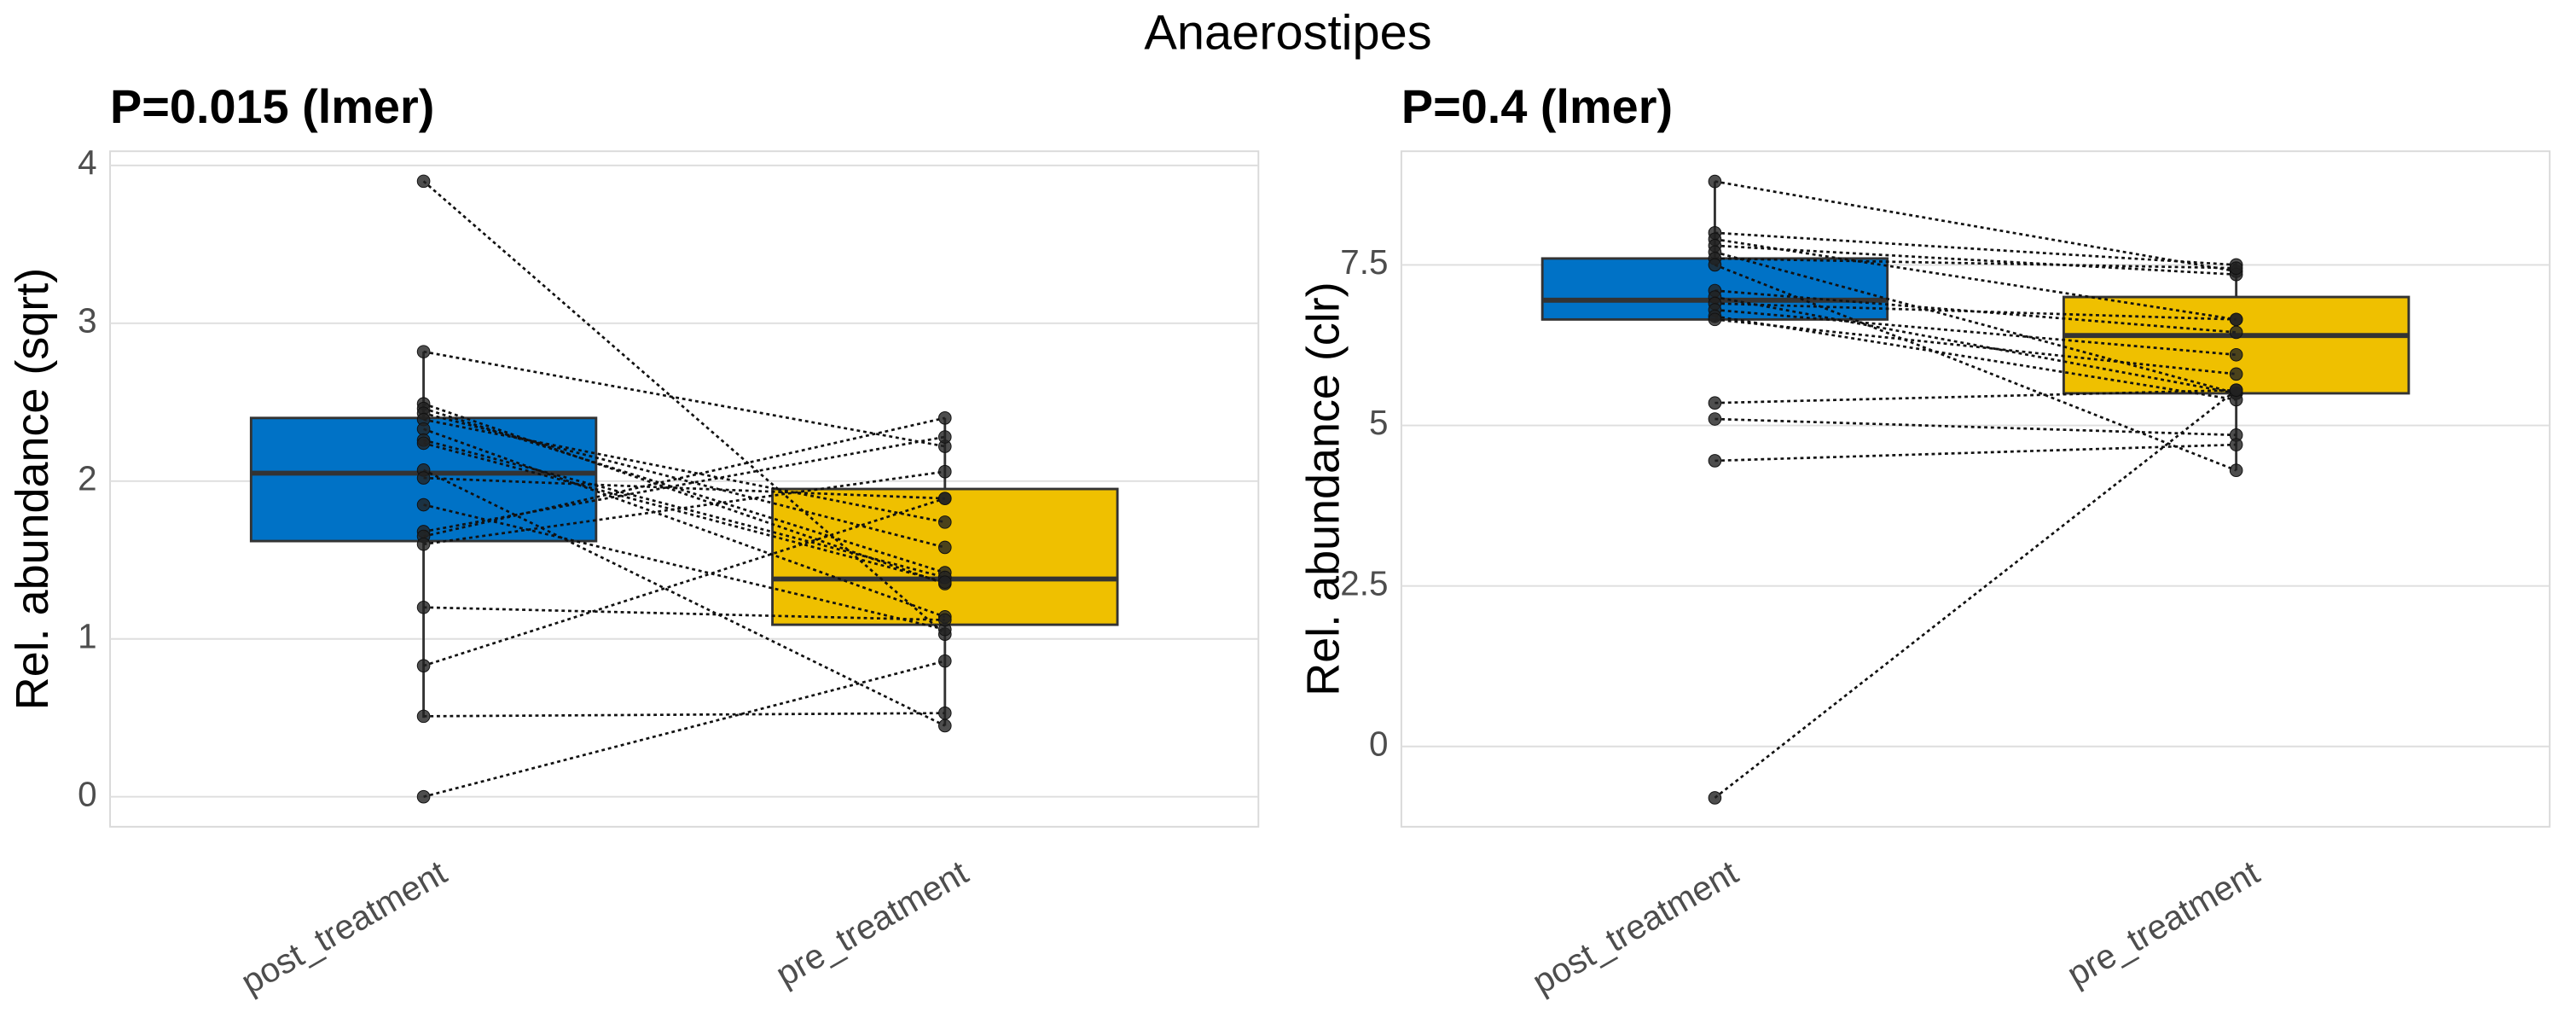 This screenshot has width=2576, height=1024. What do you see at coordinates (1364, 262) in the screenshot?
I see `y-tick-label: 7.5` at bounding box center [1364, 262].